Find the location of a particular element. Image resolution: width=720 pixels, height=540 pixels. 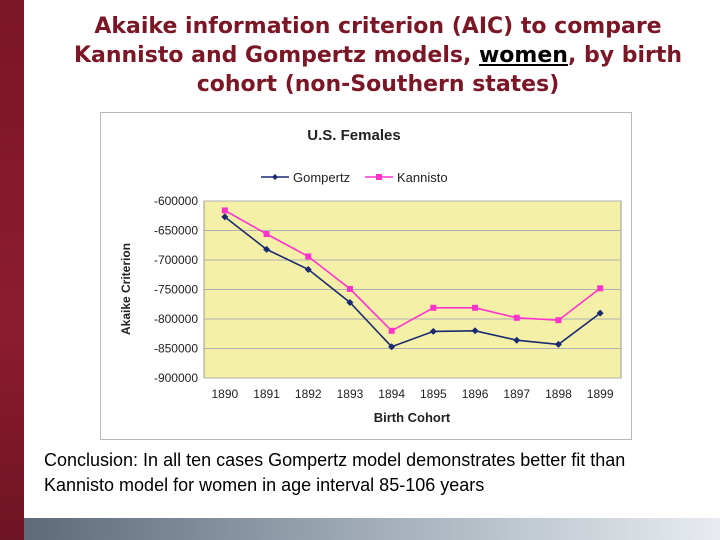

legend-kannisto-marker is located at coordinates (379, 177).